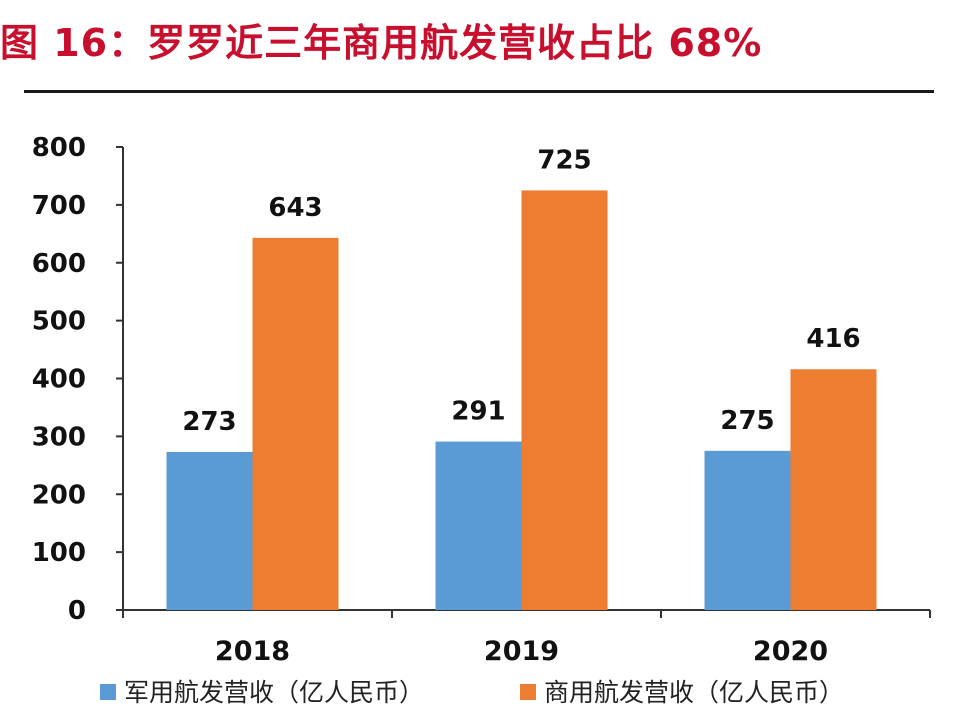  What do you see at coordinates (296, 424) in the screenshot?
I see `bar-commercial-2018` at bounding box center [296, 424].